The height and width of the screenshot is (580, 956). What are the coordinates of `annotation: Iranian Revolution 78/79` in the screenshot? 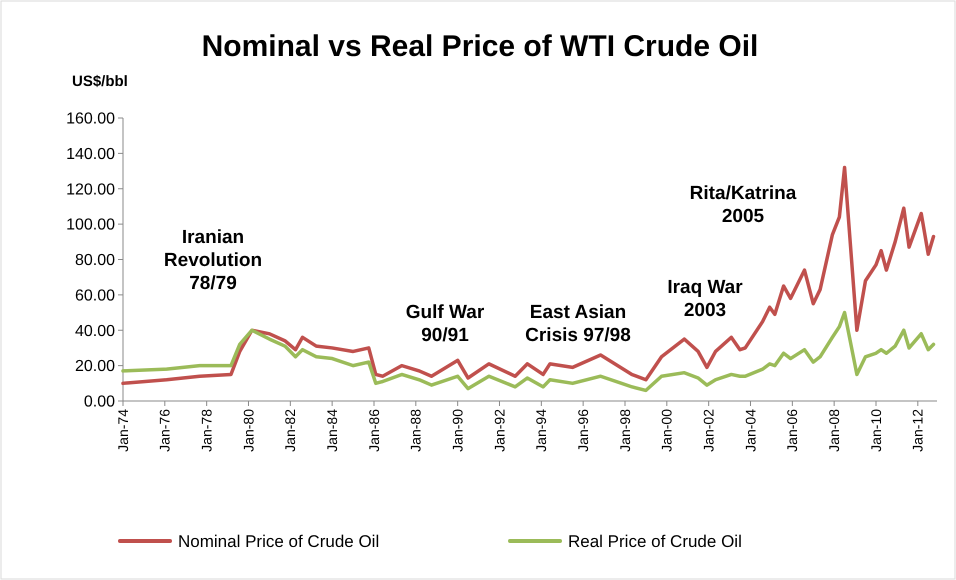 It's located at (213, 260).